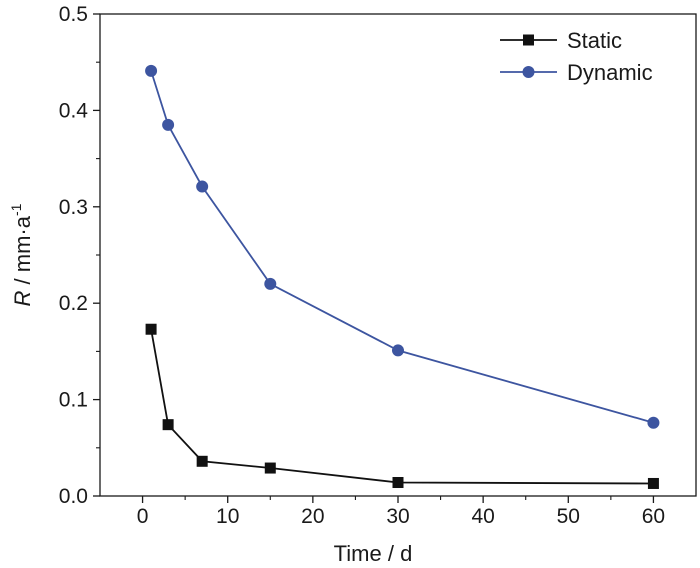 Image resolution: width=700 pixels, height=568 pixels. What do you see at coordinates (568, 516) in the screenshot?
I see `x-tick-label: 50` at bounding box center [568, 516].